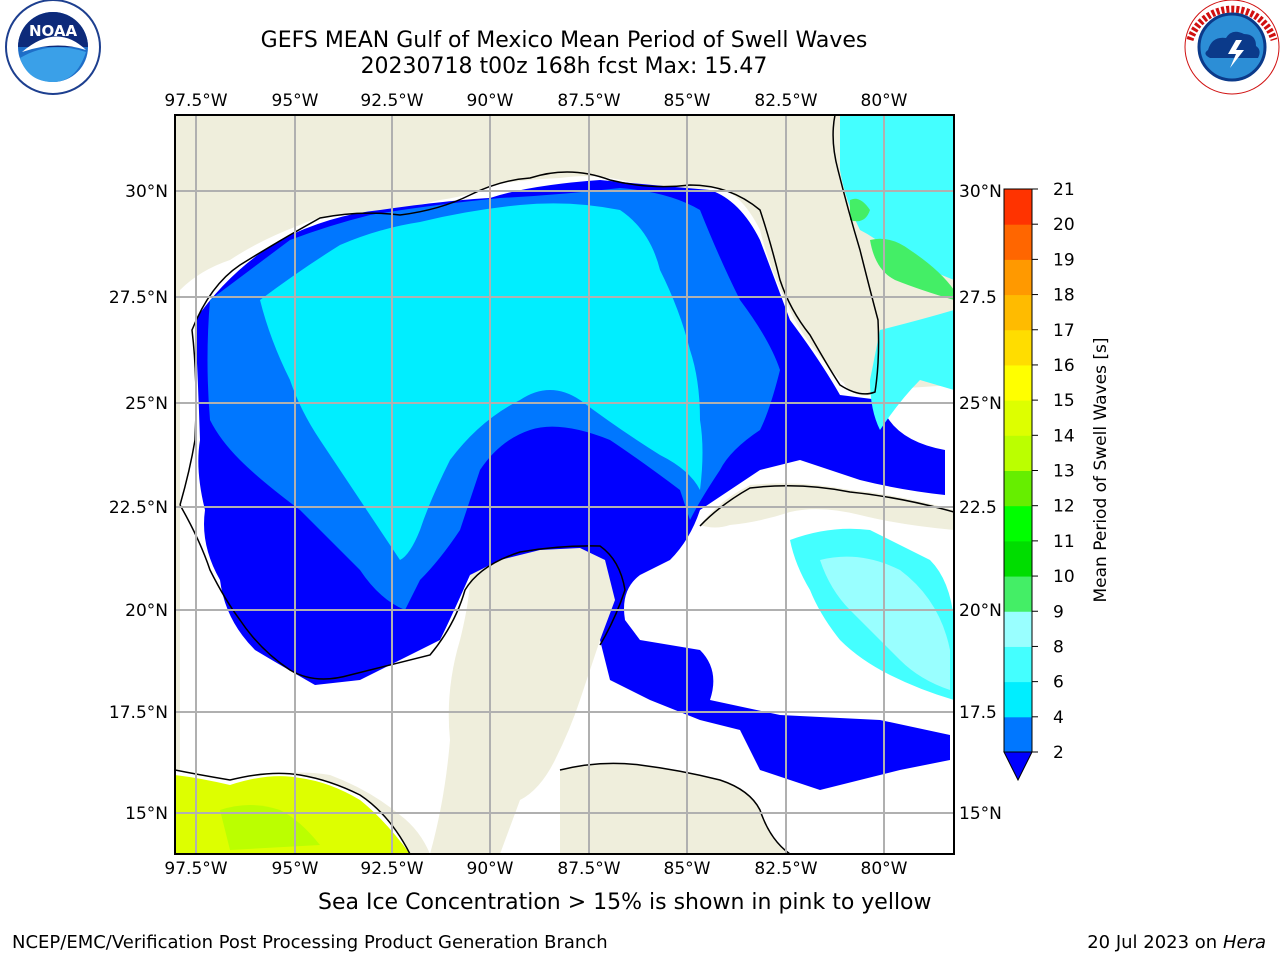  What do you see at coordinates (53, 47) in the screenshot?
I see `noaa-logo: NOAA` at bounding box center [53, 47].